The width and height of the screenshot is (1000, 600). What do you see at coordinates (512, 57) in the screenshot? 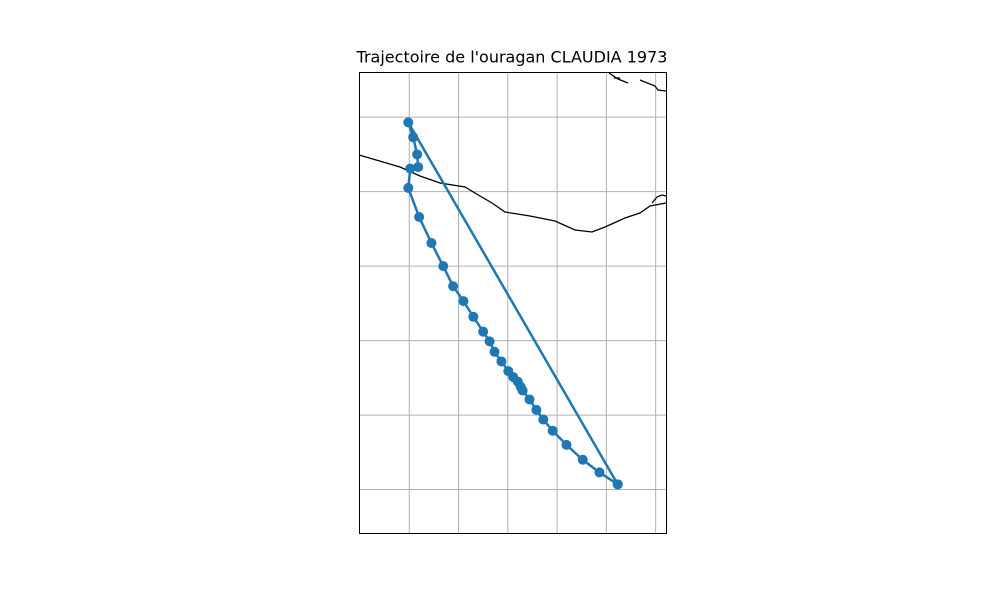
I see `chart-title: Trajectoire de l'ouragan CLAUDIA 1973` at bounding box center [512, 57].